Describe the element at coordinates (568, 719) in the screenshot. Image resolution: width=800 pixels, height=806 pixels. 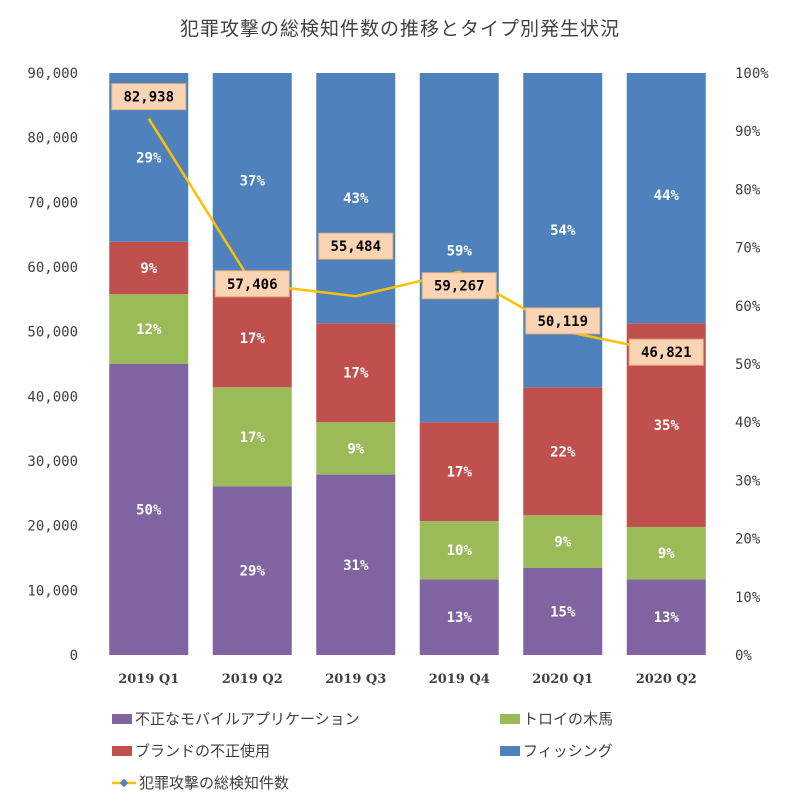
I see `legend-label: トロイの木馬` at that location.